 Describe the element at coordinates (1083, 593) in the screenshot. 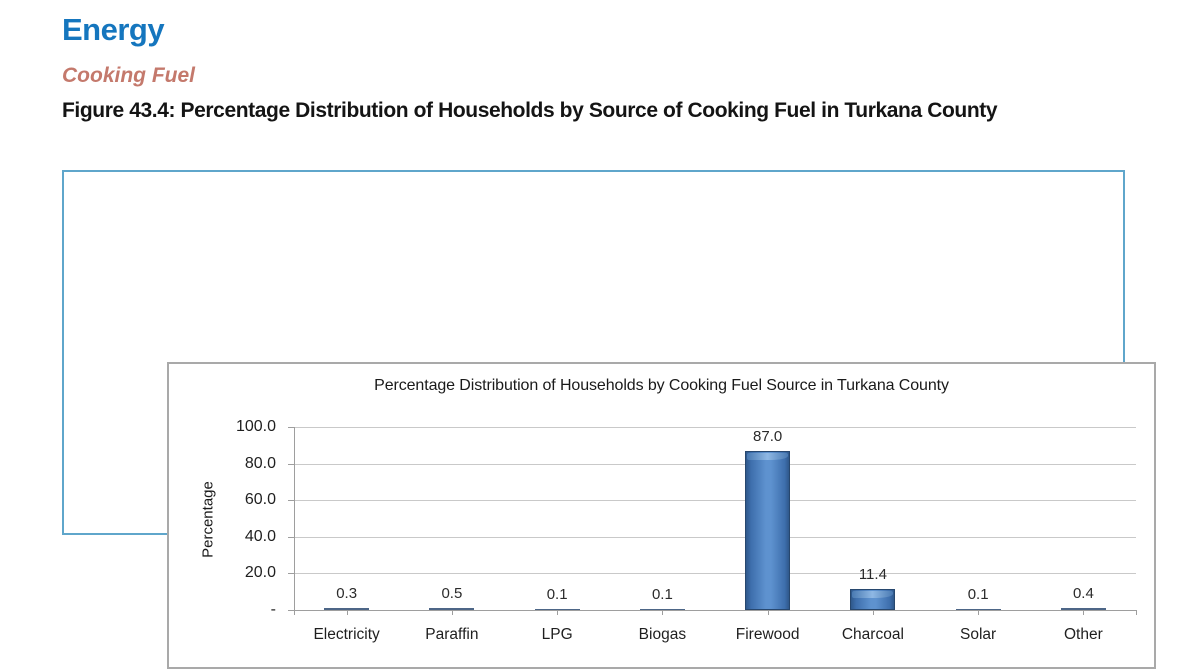

I see `bar-data-label: 0.4` at that location.